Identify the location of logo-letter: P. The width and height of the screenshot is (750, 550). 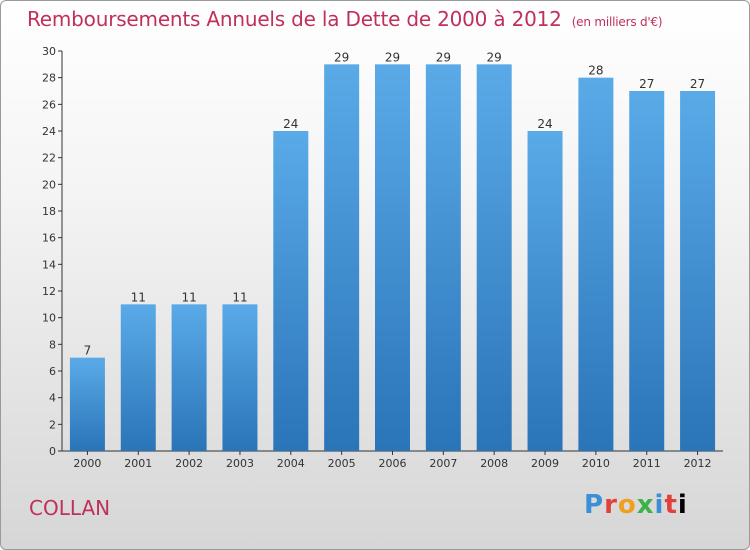
(594, 505).